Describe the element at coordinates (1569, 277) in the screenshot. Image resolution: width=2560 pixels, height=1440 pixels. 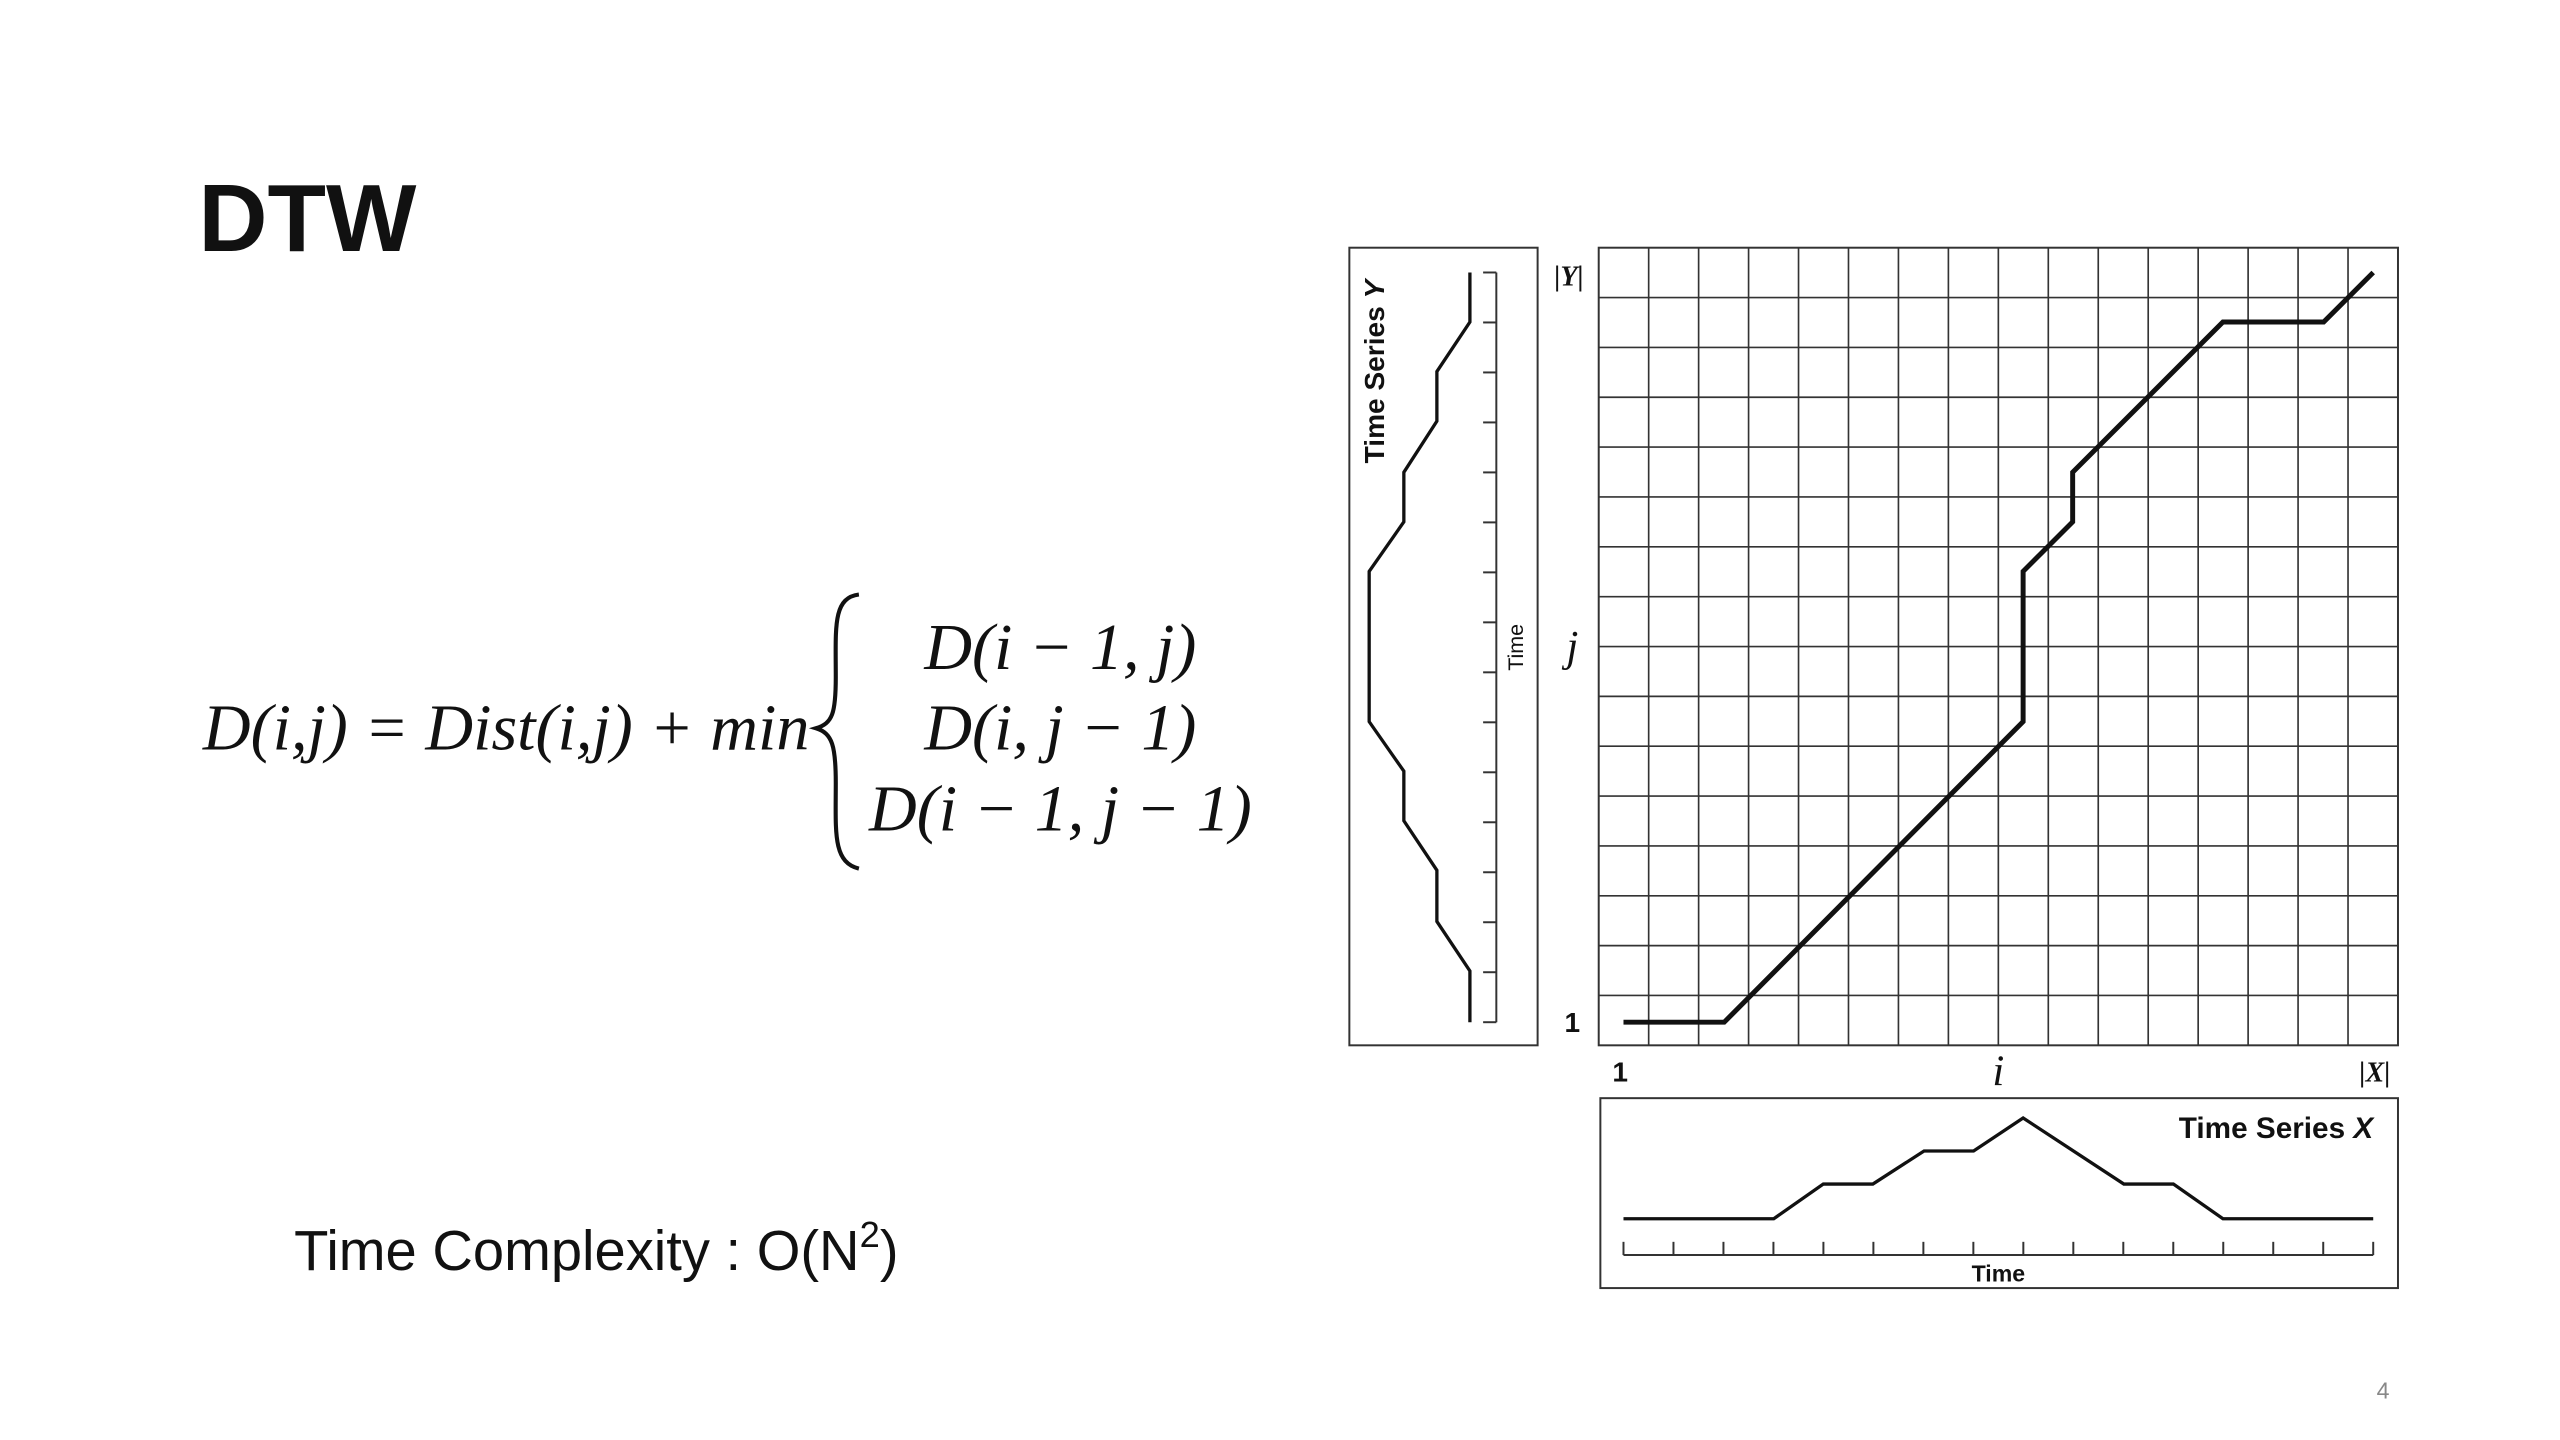
I see `y-max-label: |Y|` at that location.